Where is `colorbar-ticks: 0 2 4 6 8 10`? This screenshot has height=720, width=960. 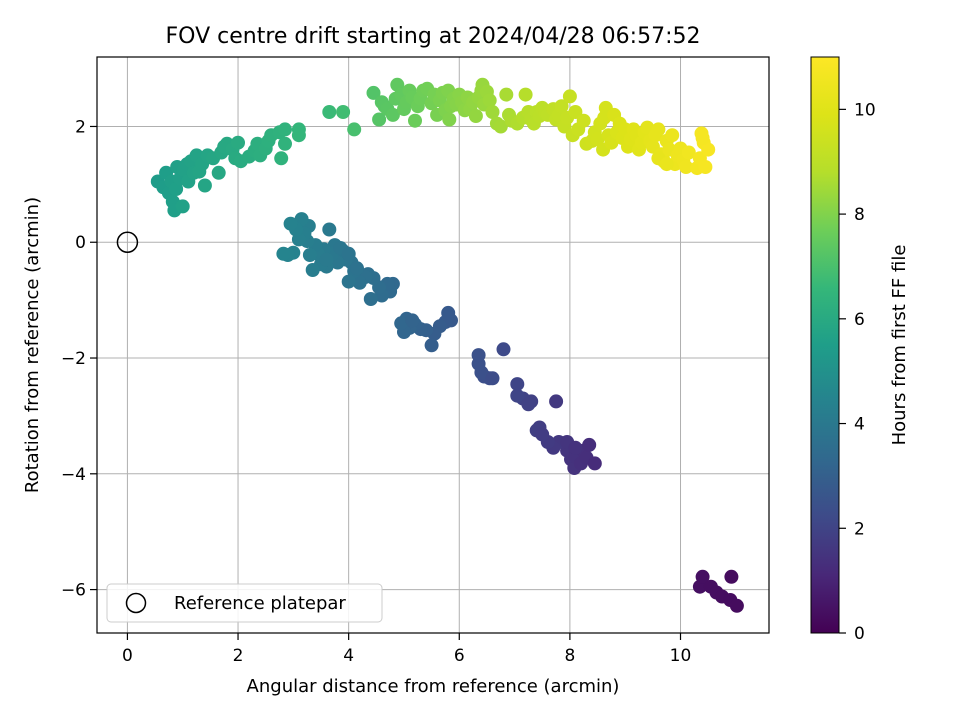
colorbar-ticks: 0 2 4 6 8 10 is located at coordinates (857, 372).